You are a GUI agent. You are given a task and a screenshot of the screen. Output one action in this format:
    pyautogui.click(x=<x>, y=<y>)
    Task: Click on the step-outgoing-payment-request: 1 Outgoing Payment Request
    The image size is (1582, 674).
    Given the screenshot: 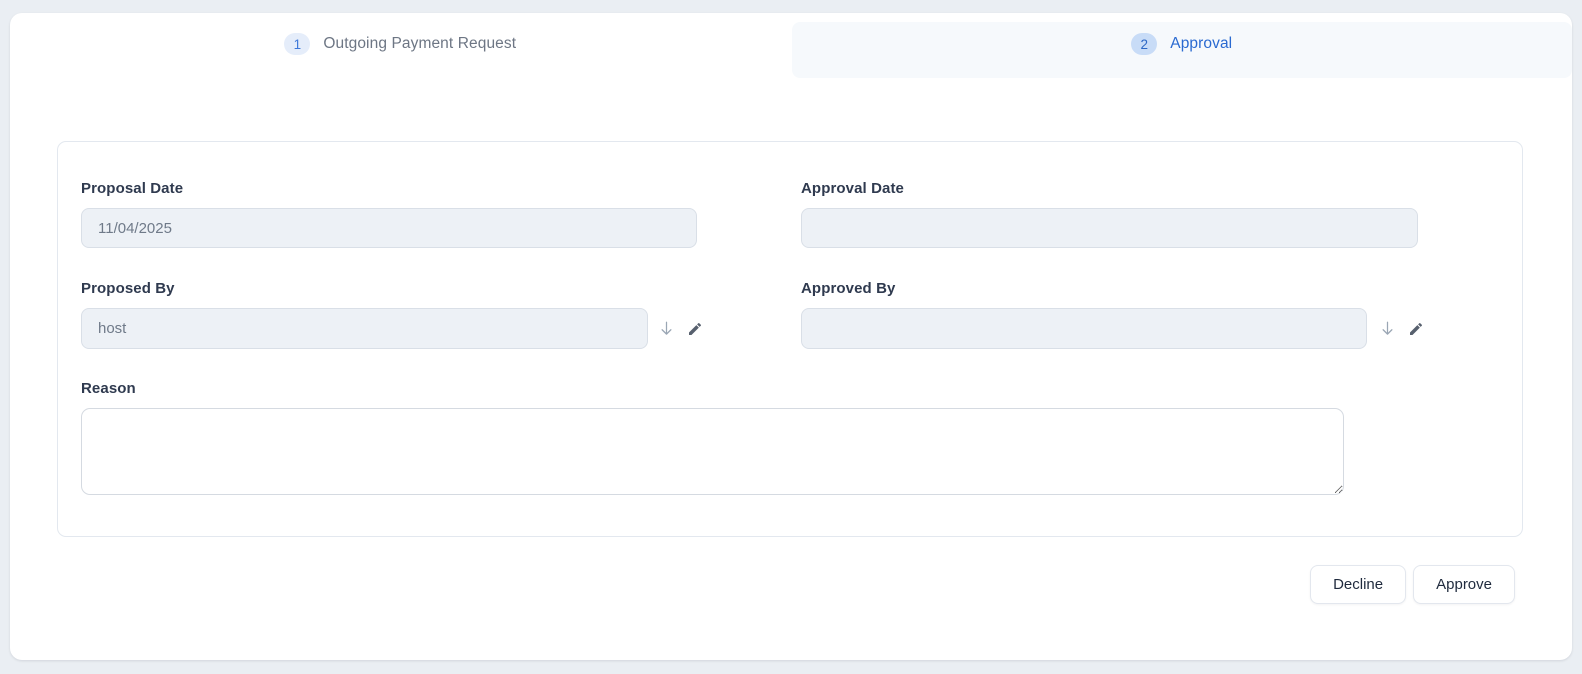 What is the action you would take?
    pyautogui.click(x=400, y=50)
    